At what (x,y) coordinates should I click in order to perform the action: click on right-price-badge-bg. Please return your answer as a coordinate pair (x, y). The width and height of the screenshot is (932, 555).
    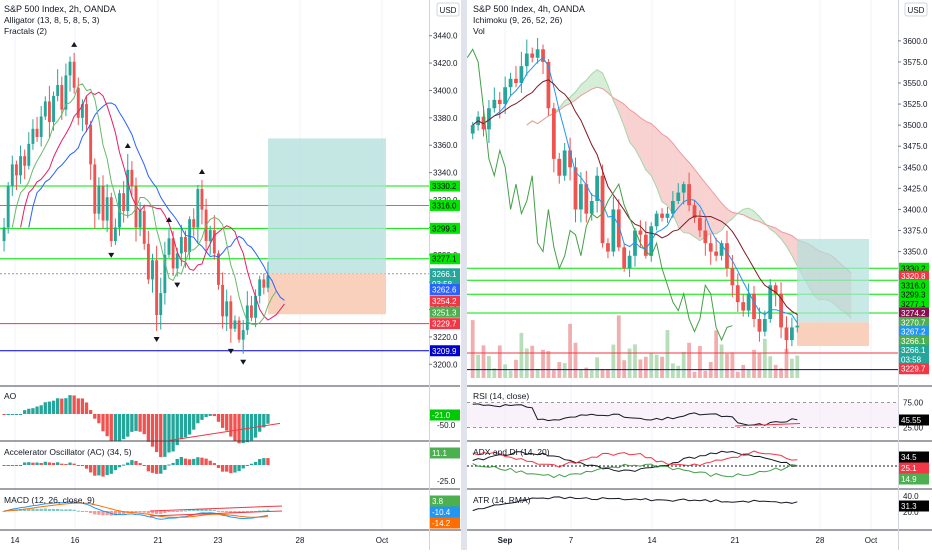
    Looking at the image, I should click on (914, 332).